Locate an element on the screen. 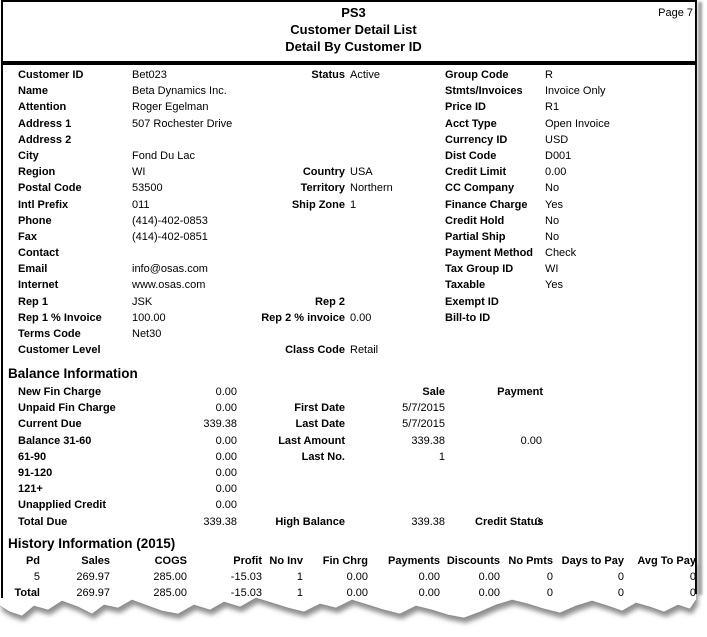 The width and height of the screenshot is (707, 637). detail-row: Region WI Country USA Credit Limit 0.00 is located at coordinates (353, 172).